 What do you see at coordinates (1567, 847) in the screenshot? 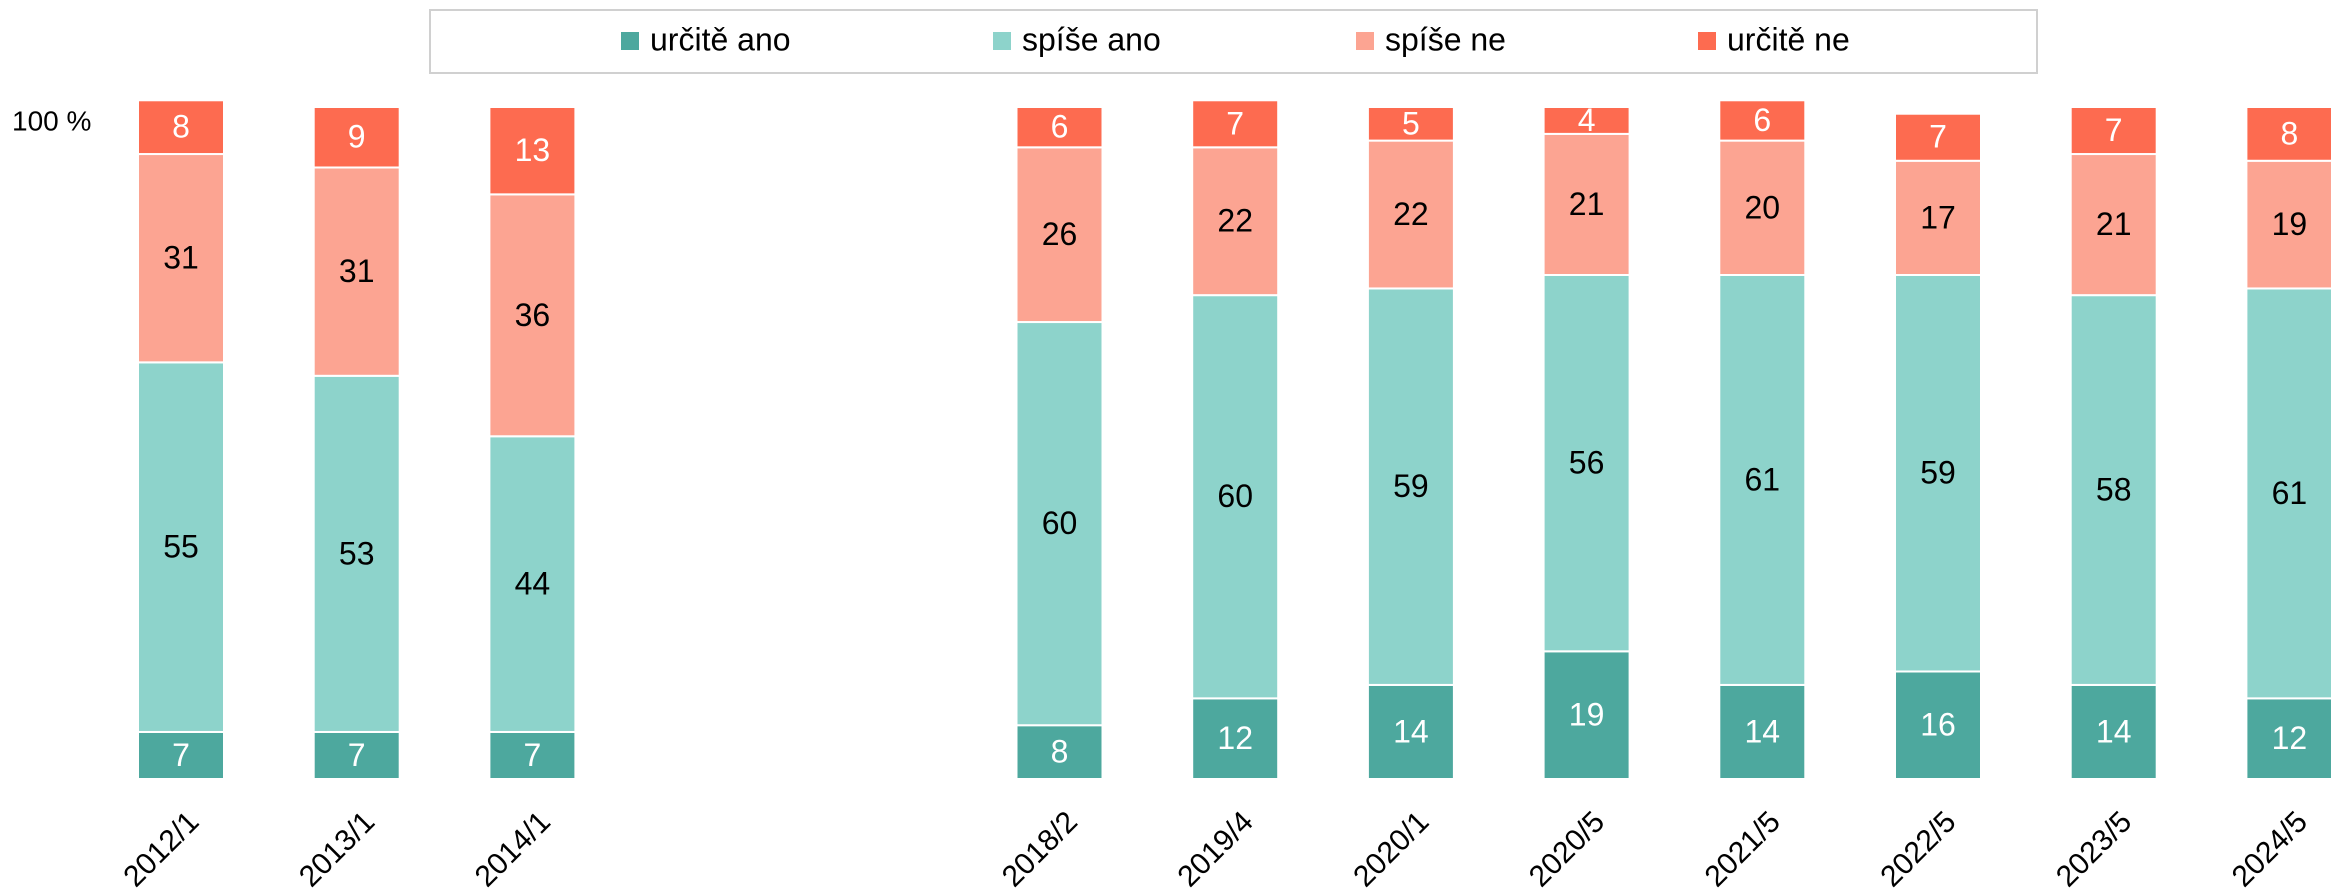
I see `x-tick-label: 2020/5` at bounding box center [1567, 847].